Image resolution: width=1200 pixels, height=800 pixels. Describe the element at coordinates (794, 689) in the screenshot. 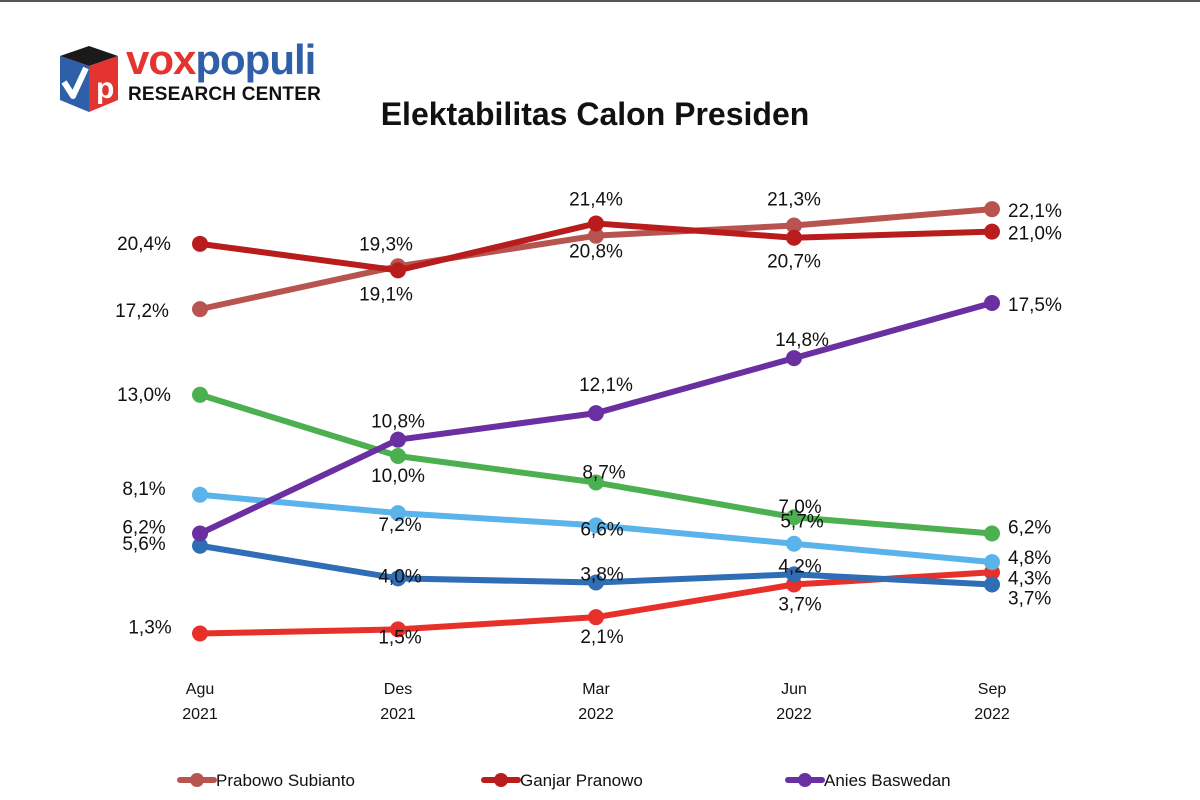

I see `x-tick-label-3-0: Jun` at that location.